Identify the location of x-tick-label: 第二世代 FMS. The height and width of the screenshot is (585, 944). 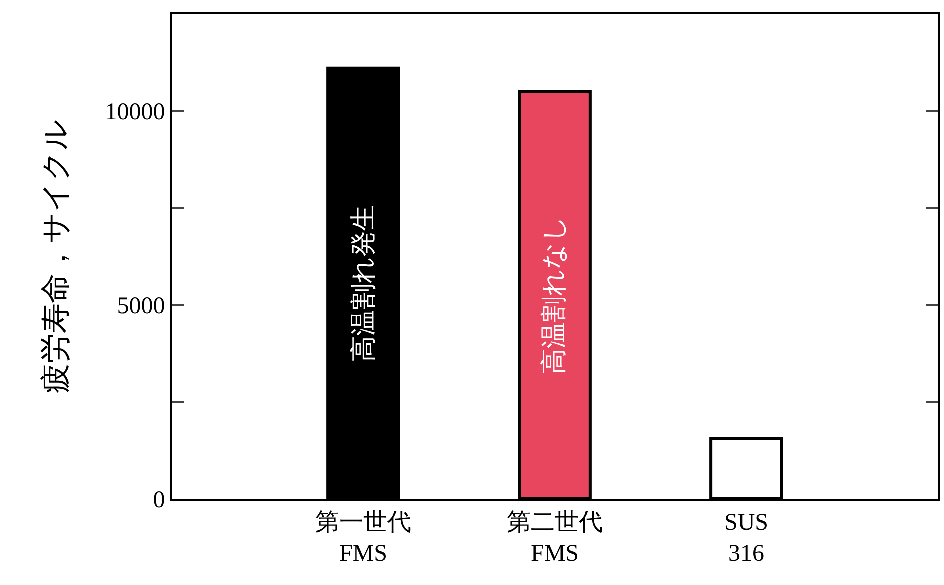
(555, 538).